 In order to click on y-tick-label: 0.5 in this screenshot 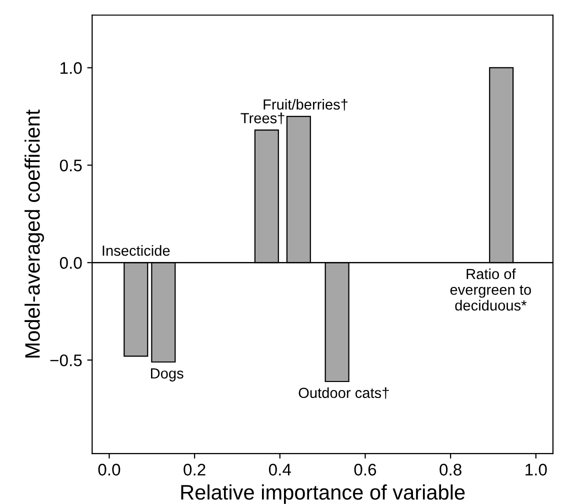, I will do `click(71, 166)`.